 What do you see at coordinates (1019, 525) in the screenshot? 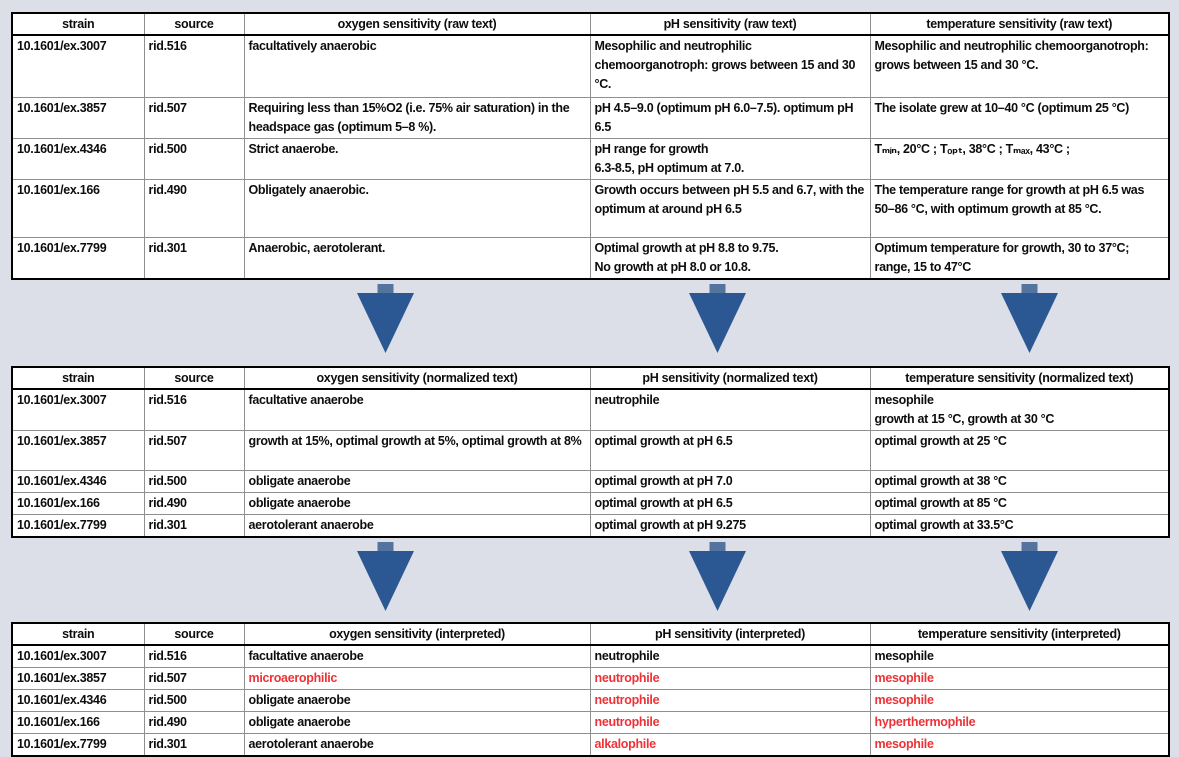
I see `cell-temperature: optimal growth at 33.5°C` at bounding box center [1019, 525].